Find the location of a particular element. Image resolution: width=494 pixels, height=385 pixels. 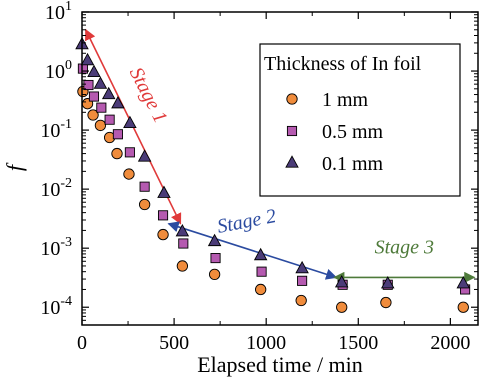

stage-label: Stage 1 is located at coordinates (148, 95).